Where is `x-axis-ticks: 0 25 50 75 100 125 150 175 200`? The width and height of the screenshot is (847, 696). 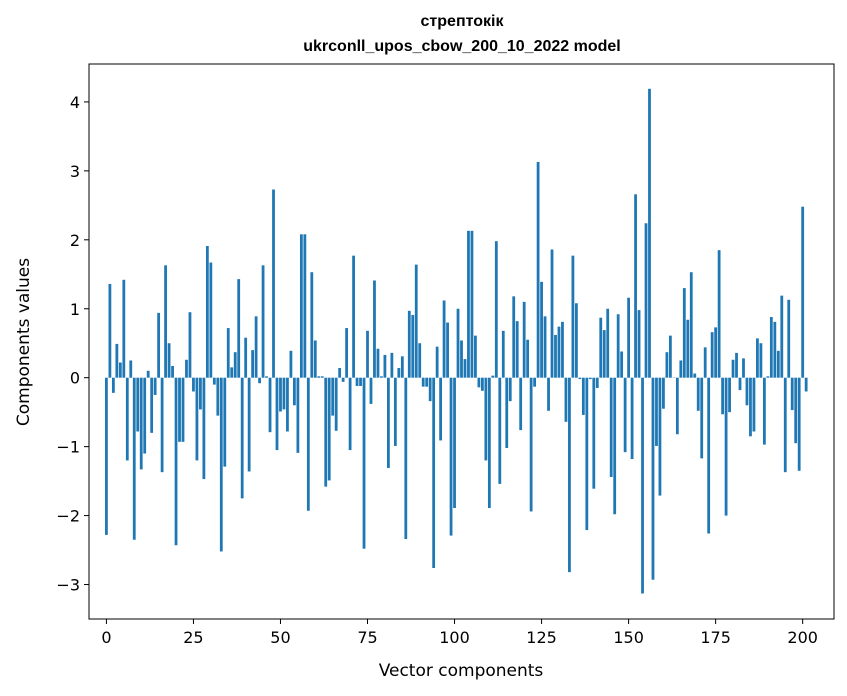
x-axis-ticks: 0 25 50 75 100 125 150 175 200 is located at coordinates (459, 633).